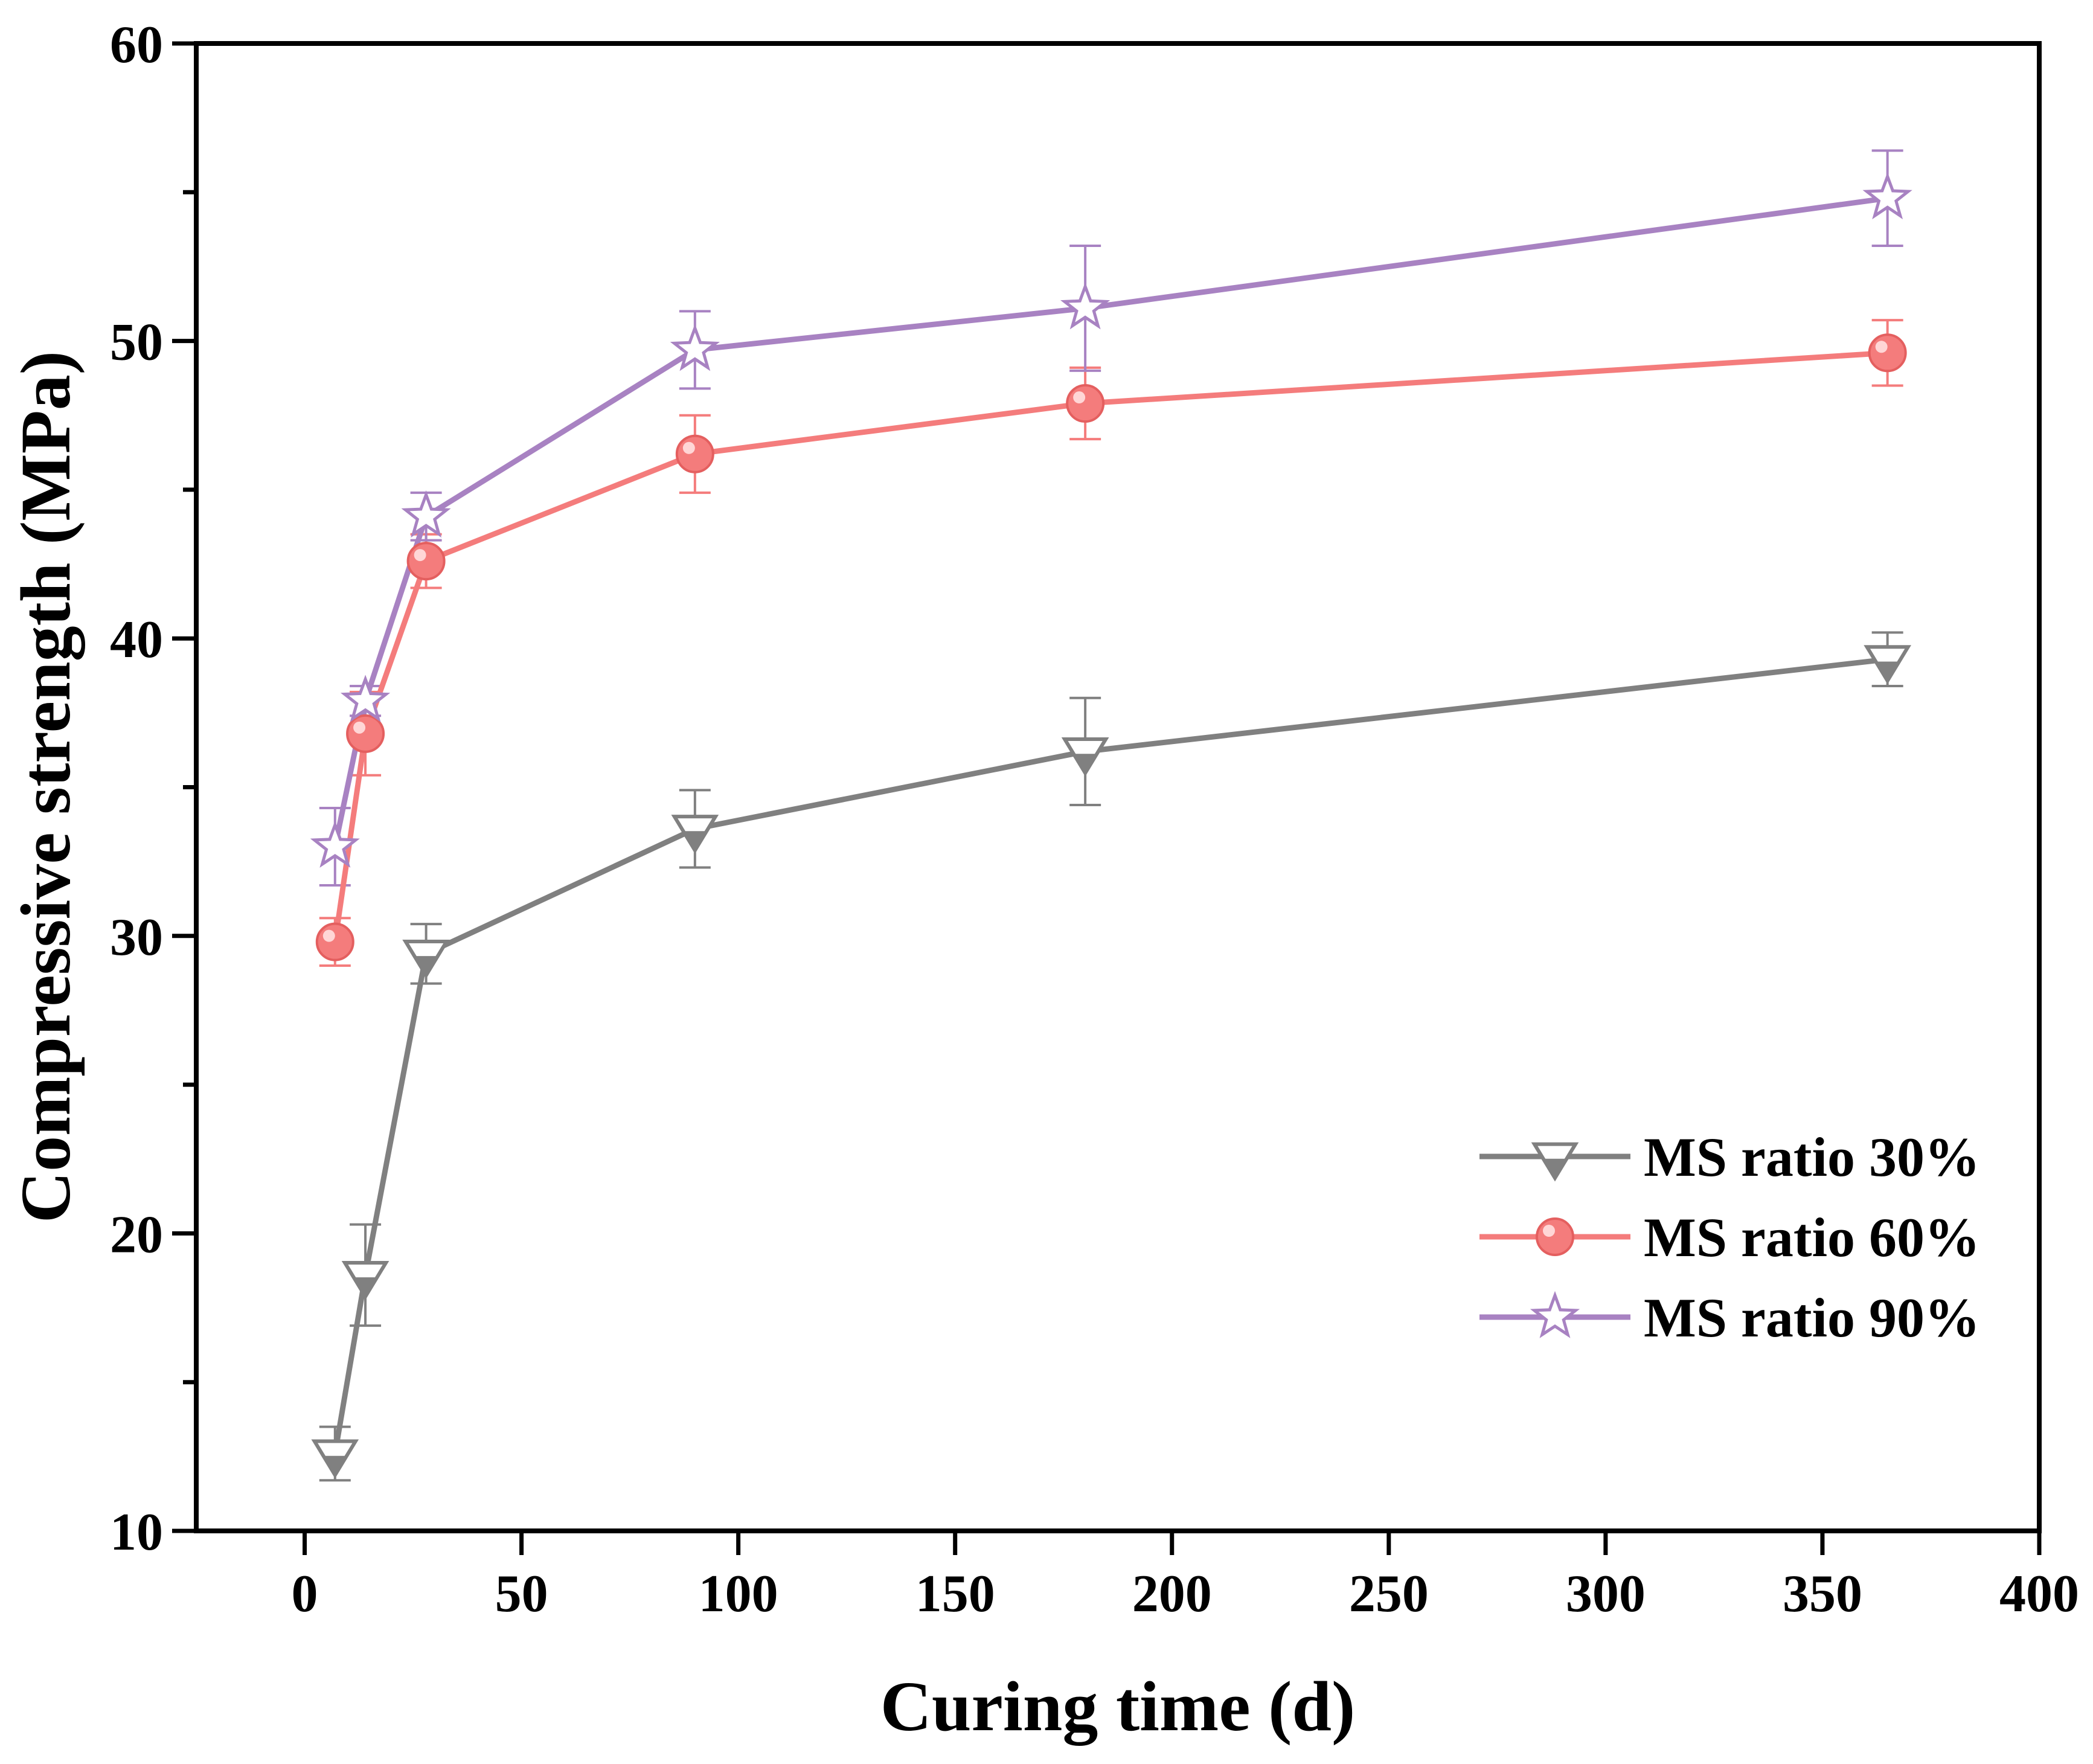 This screenshot has height=1764, width=2093. I want to click on y-axis-ticks: 10 20 30 40 50 60, so click(153, 789).